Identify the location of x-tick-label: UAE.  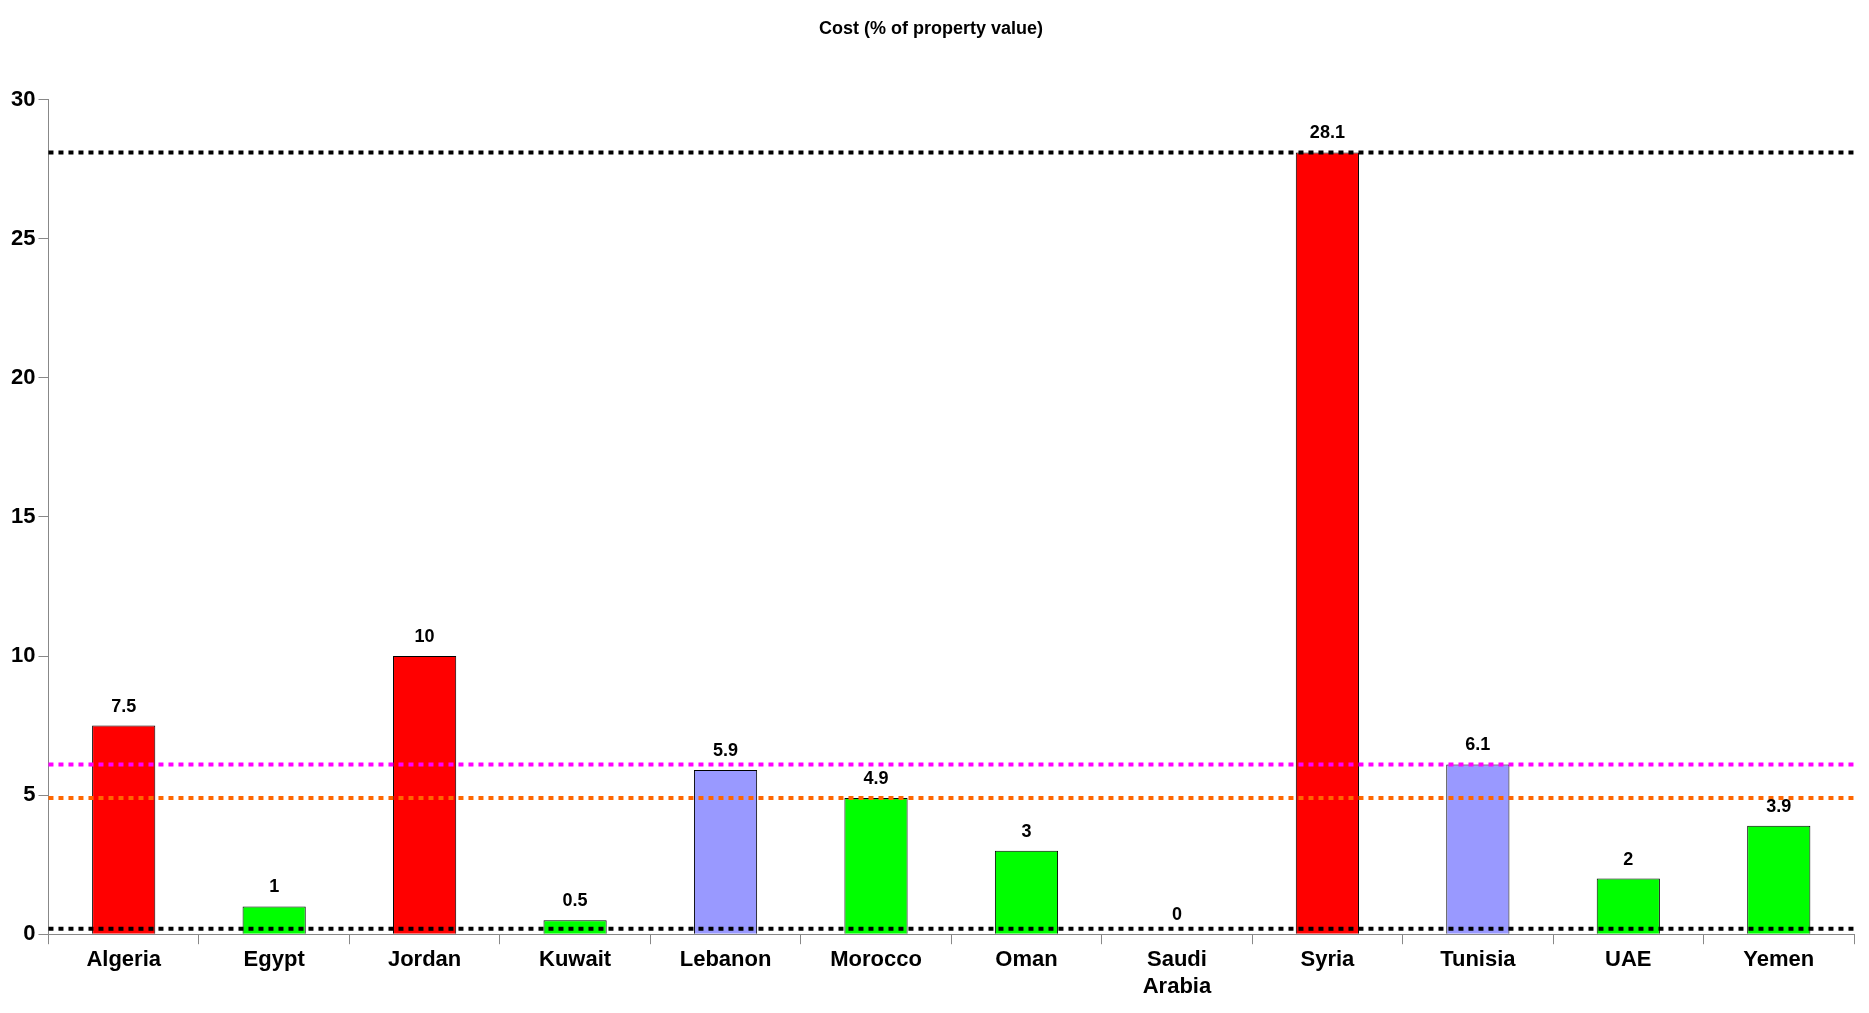
(1628, 959).